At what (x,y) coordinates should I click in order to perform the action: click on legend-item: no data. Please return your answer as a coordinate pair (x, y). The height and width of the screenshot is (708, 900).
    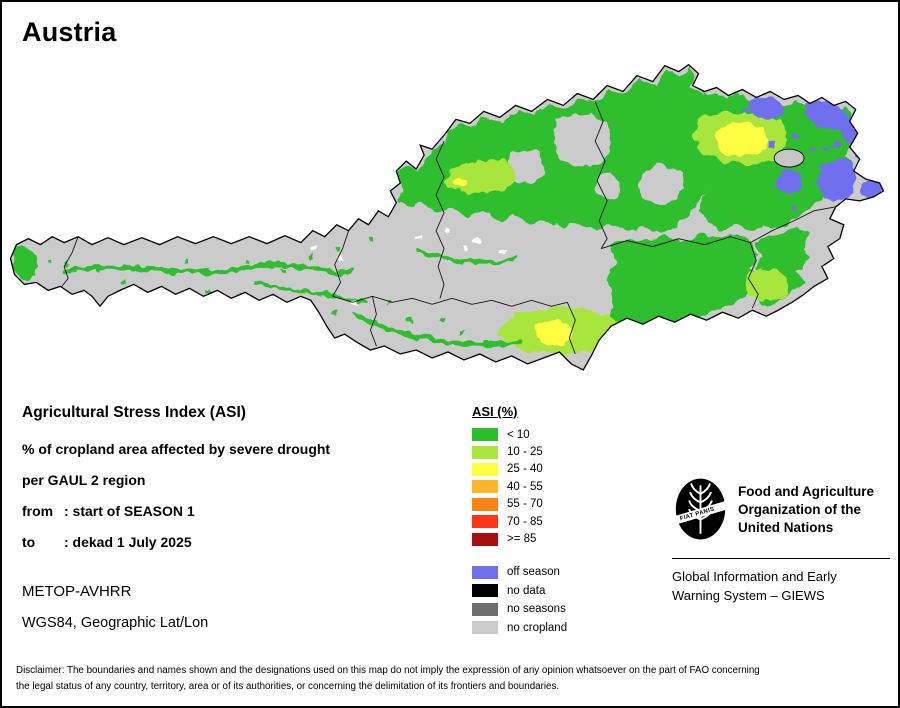
    Looking at the image, I should click on (519, 590).